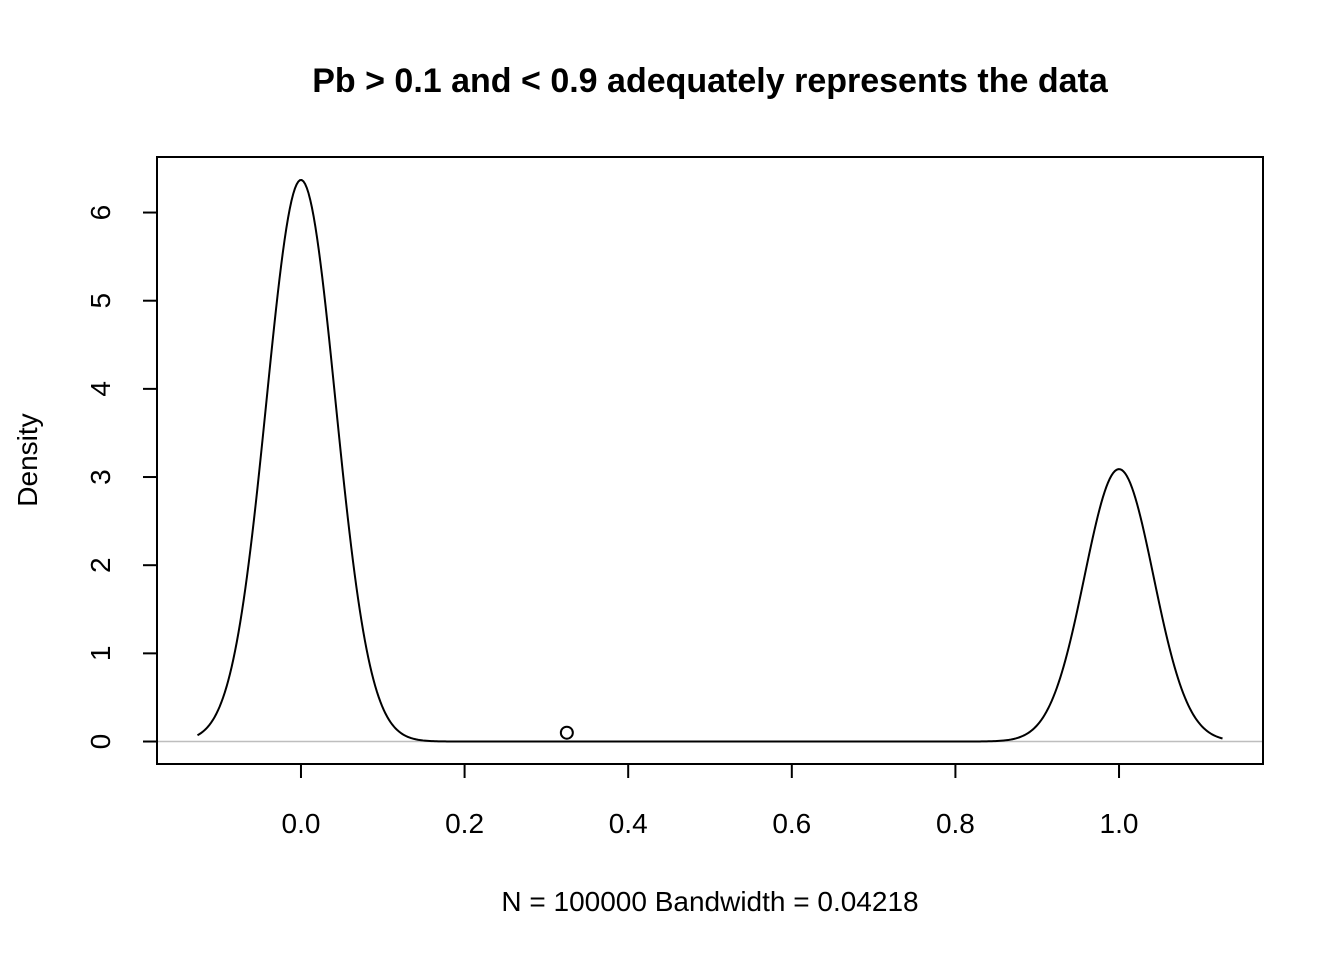 Image resolution: width=1344 pixels, height=960 pixels. Describe the element at coordinates (710, 801) in the screenshot. I see `x-axis: 0.0 0.2 0.4 0.6 0.8 1.0` at that location.